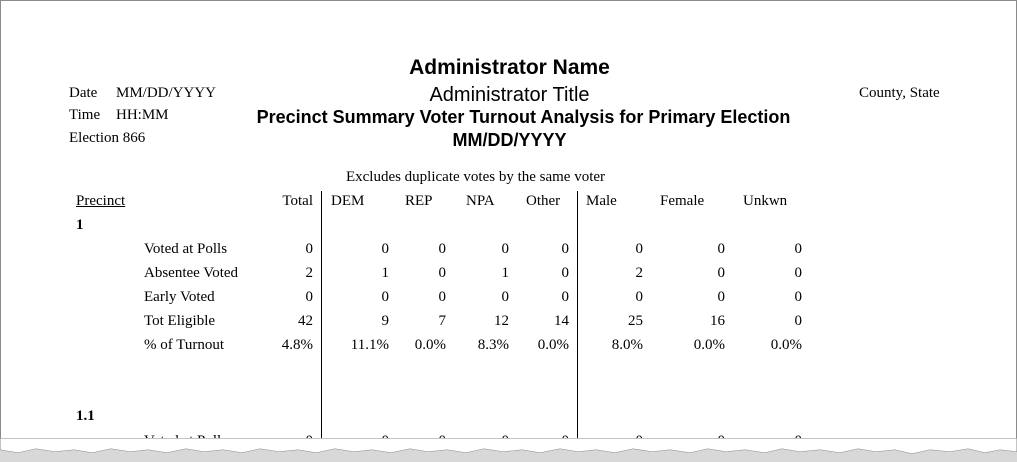 Image resolution: width=1017 pixels, height=462 pixels. What do you see at coordinates (899, 93) in the screenshot?
I see `county-state: County, State` at bounding box center [899, 93].